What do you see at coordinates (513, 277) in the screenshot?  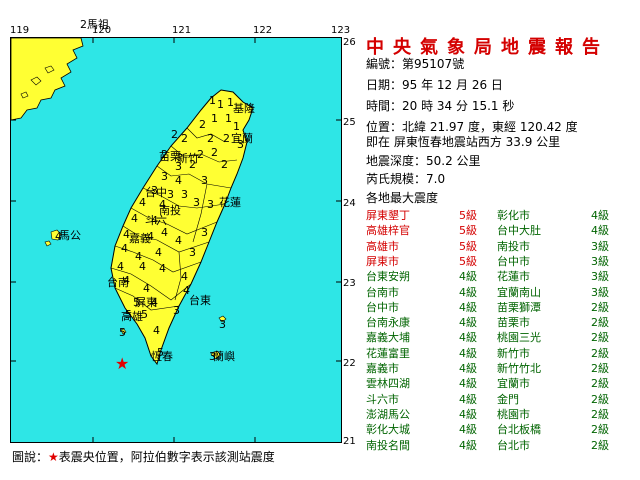 I see `station-name: 花蓮市` at bounding box center [513, 277].